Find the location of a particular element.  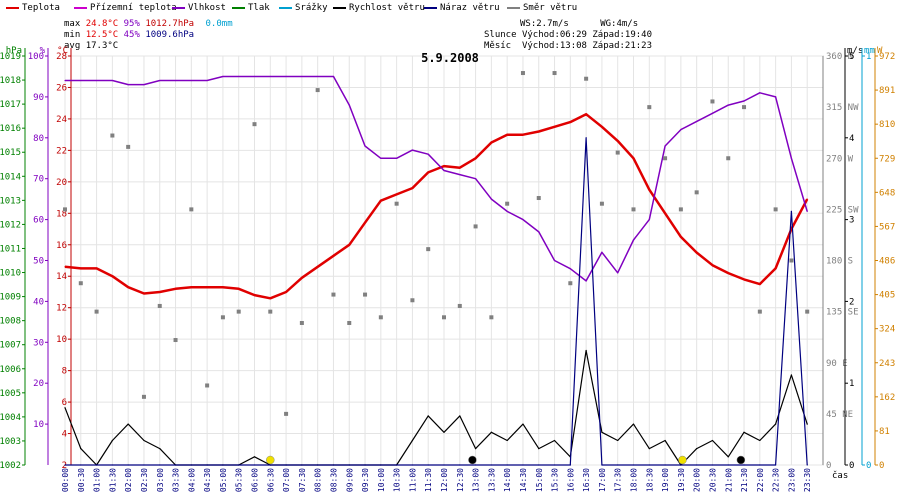

hpa-tick-label: 1019 is located at coordinates (10, 57).